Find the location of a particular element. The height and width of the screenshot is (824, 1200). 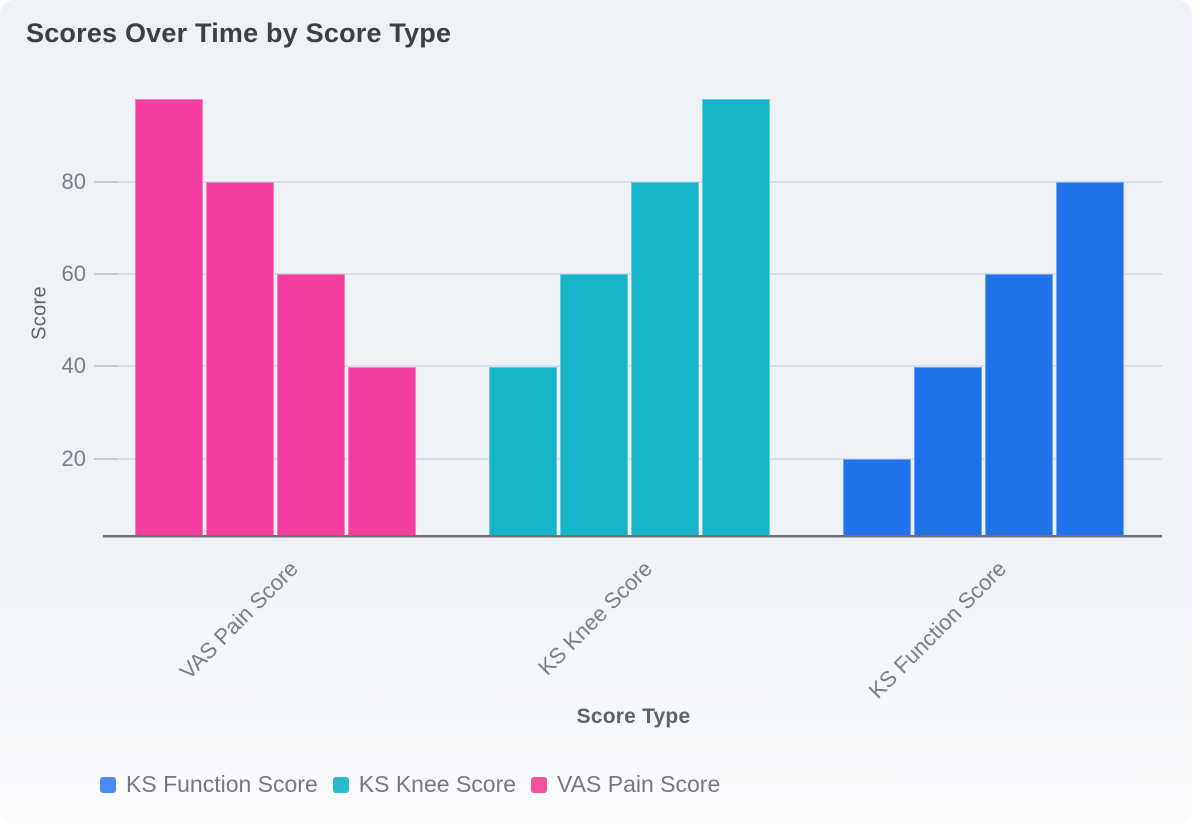

legend-item-ks-function-score: KS Function Score is located at coordinates (209, 784).